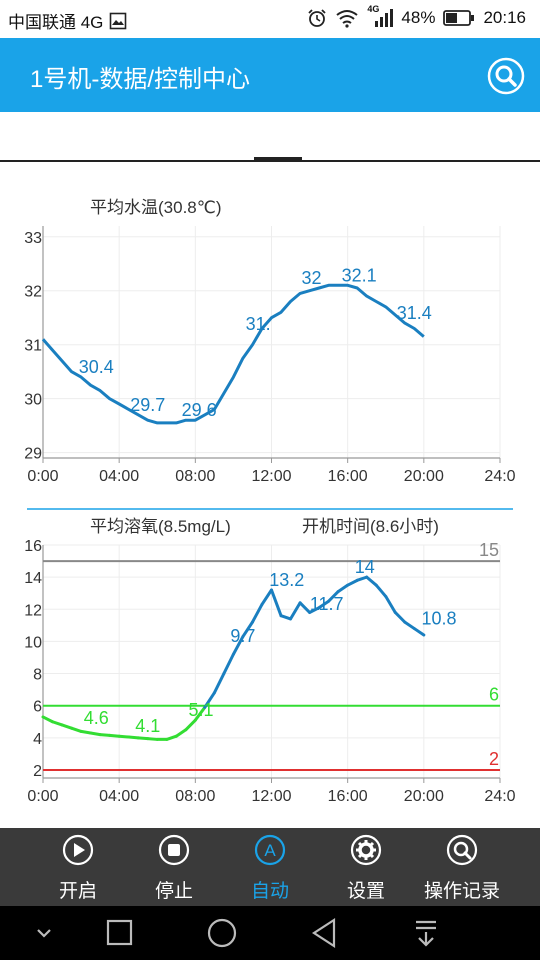 This screenshot has height=965, width=540. Describe the element at coordinates (366, 850) in the screenshot. I see `gear-icon` at that location.